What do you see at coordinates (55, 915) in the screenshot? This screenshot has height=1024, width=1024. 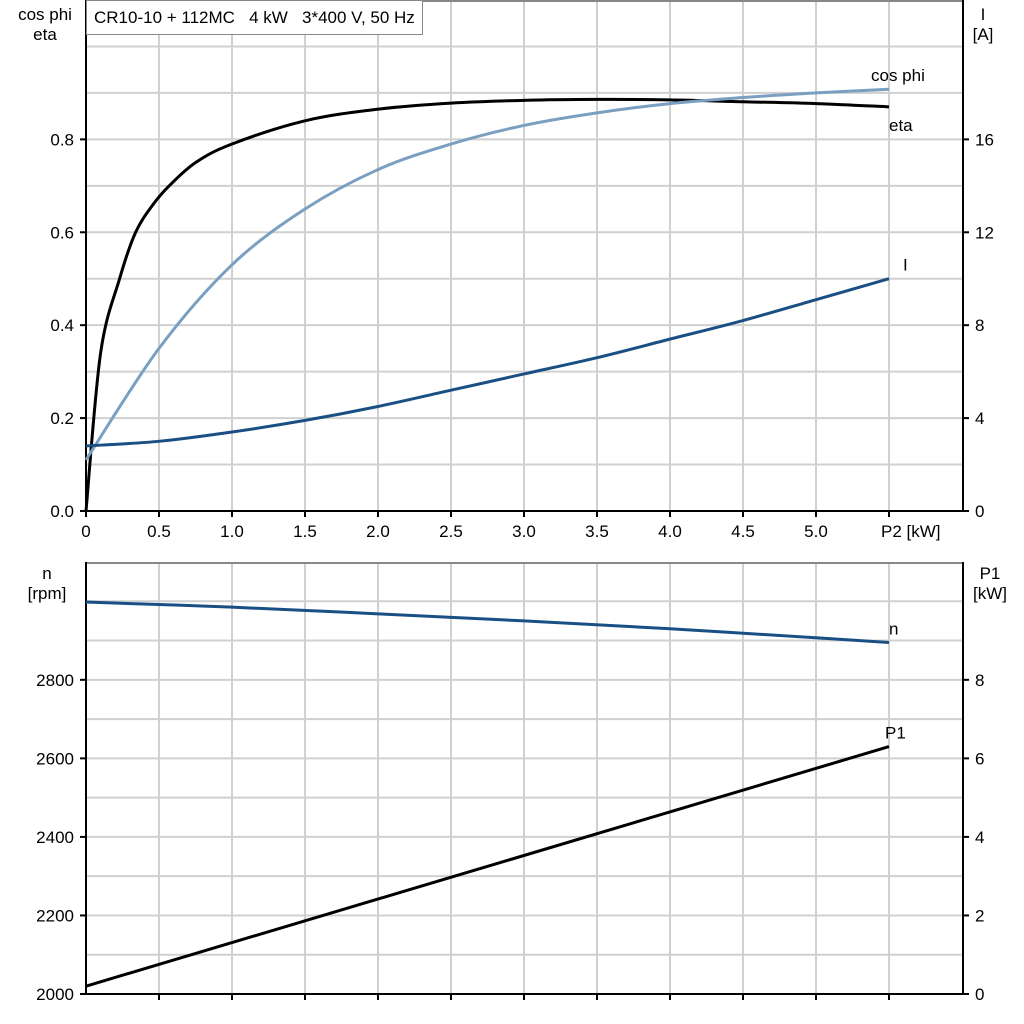 I see `y-left-tick-label: 2200` at bounding box center [55, 915].